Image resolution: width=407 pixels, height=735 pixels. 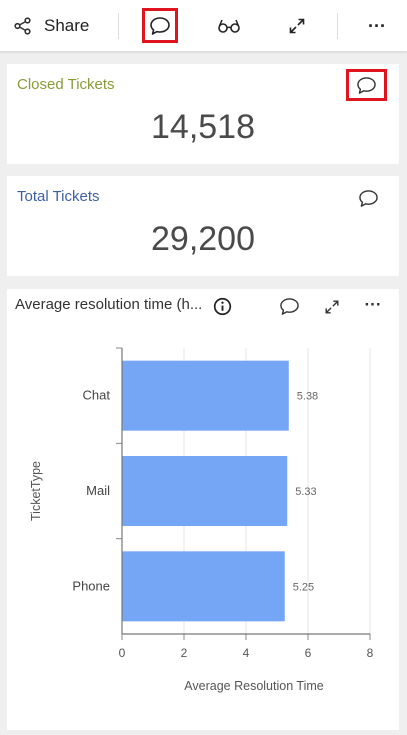 I want to click on kpi-card-closed-tickets: Closed Tickets 14,518, so click(x=203, y=114).